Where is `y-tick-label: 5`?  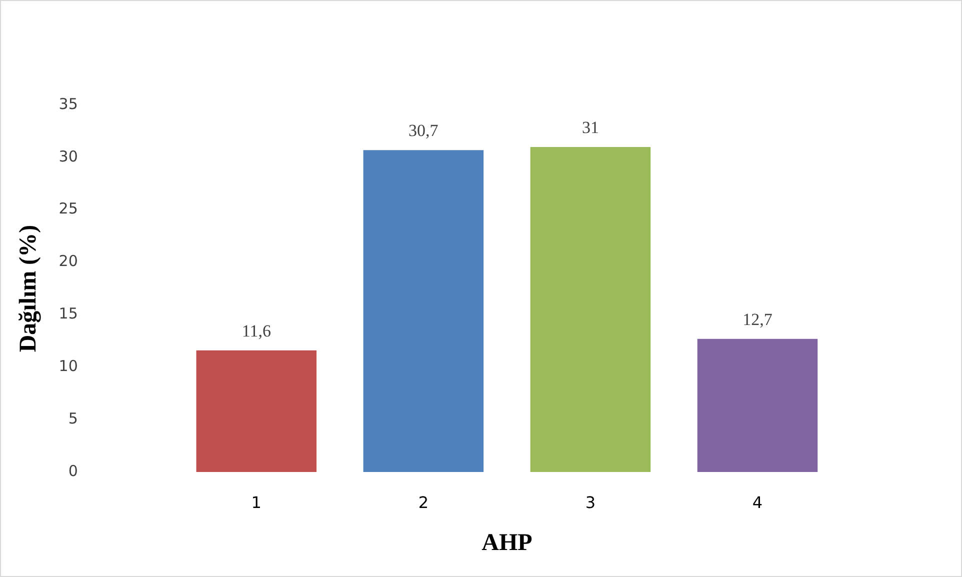
y-tick-label: 5 is located at coordinates (73, 418).